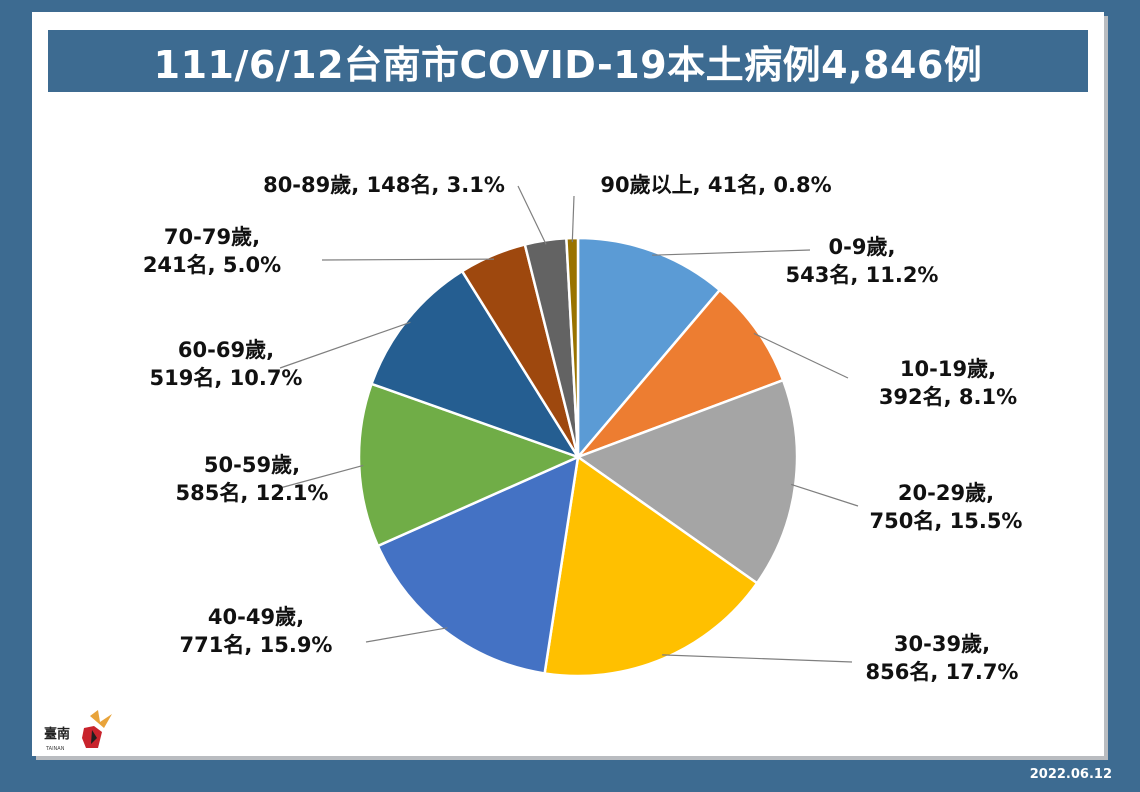 The height and width of the screenshot is (792, 1140). Describe the element at coordinates (226, 378) in the screenshot. I see `data-label-value-60-69歲: 519名, 10.7%` at that location.